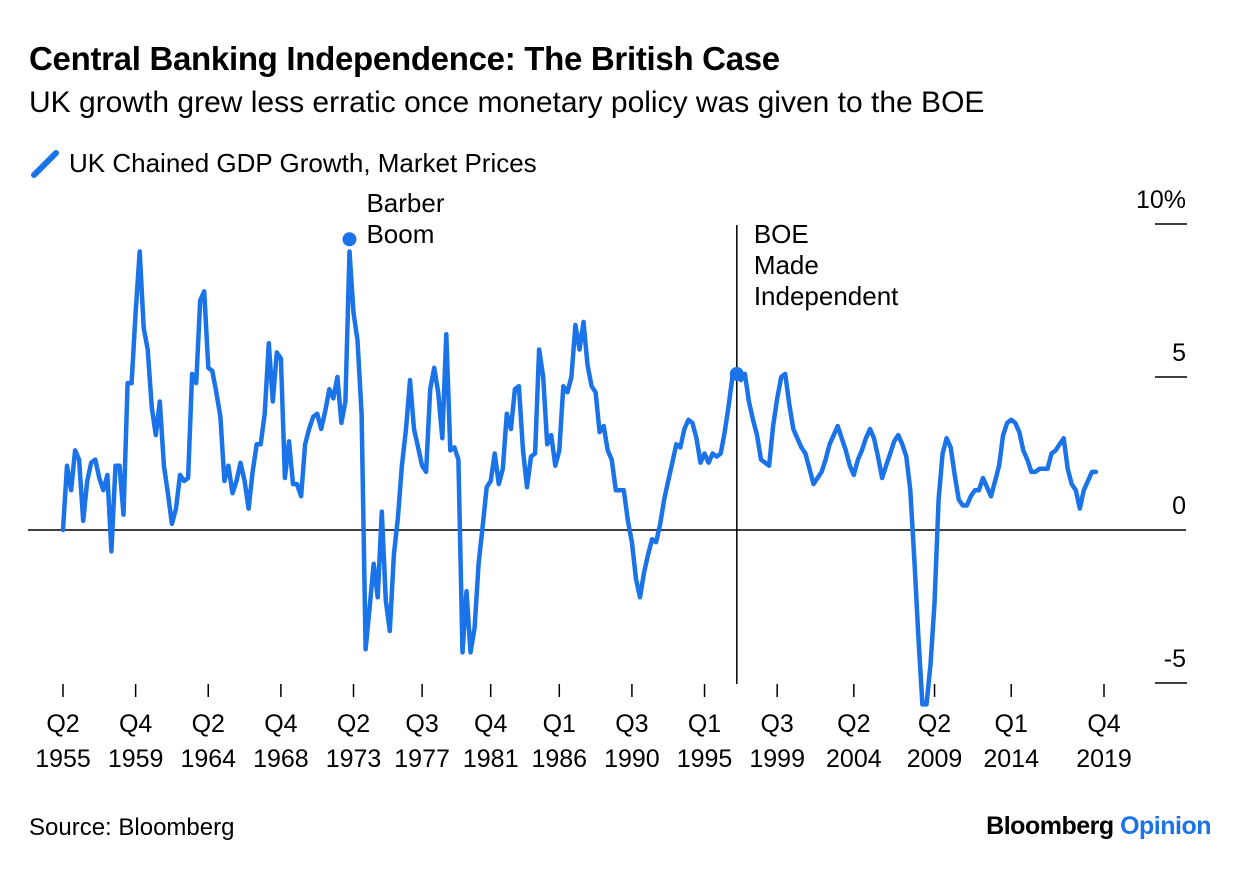  What do you see at coordinates (281, 759) in the screenshot?
I see `x-tick-year: 1968` at bounding box center [281, 759].